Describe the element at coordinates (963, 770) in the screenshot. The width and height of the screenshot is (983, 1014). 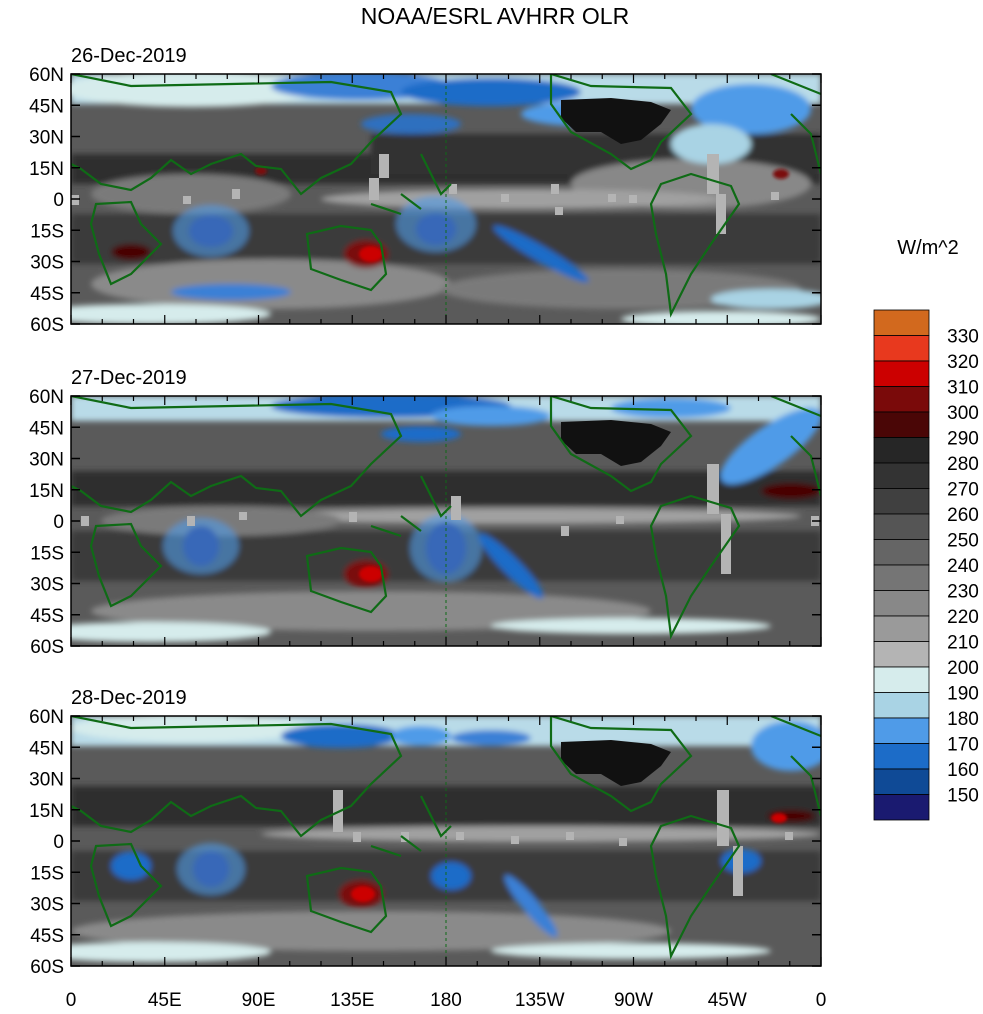
I see `colorbar-label: 160` at that location.